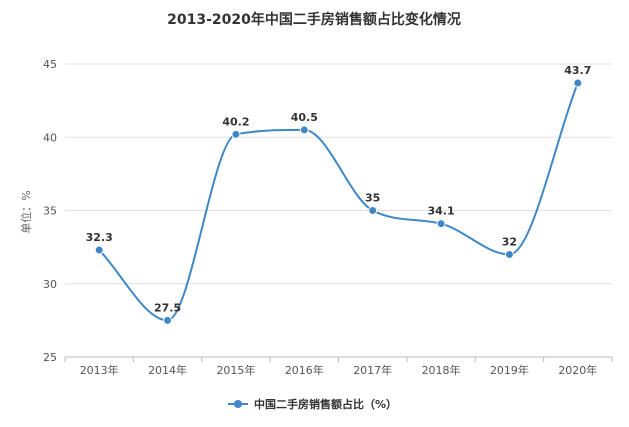 The width and height of the screenshot is (629, 427). Describe the element at coordinates (372, 198) in the screenshot. I see `data-label: 35` at that location.